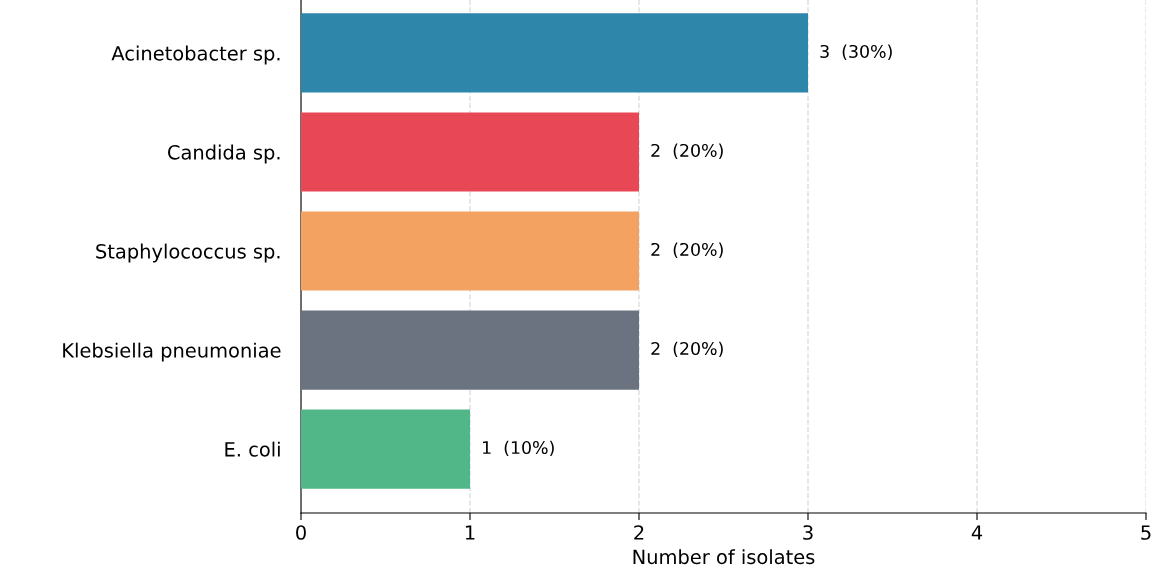 This screenshot has height=588, width=1156. I want to click on data-label: 1 (10%), so click(518, 448).